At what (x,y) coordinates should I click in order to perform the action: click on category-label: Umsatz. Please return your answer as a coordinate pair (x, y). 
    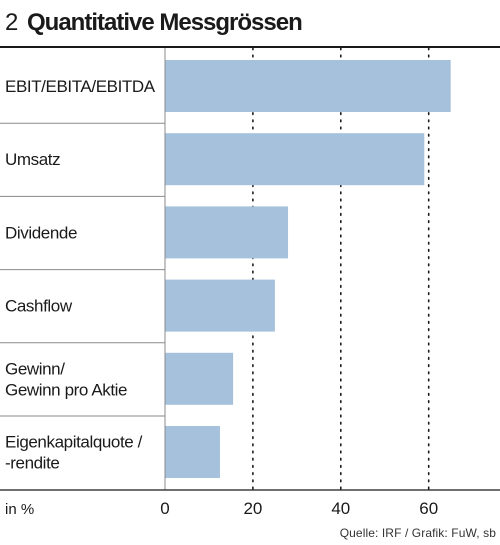
    Looking at the image, I should click on (32, 159).